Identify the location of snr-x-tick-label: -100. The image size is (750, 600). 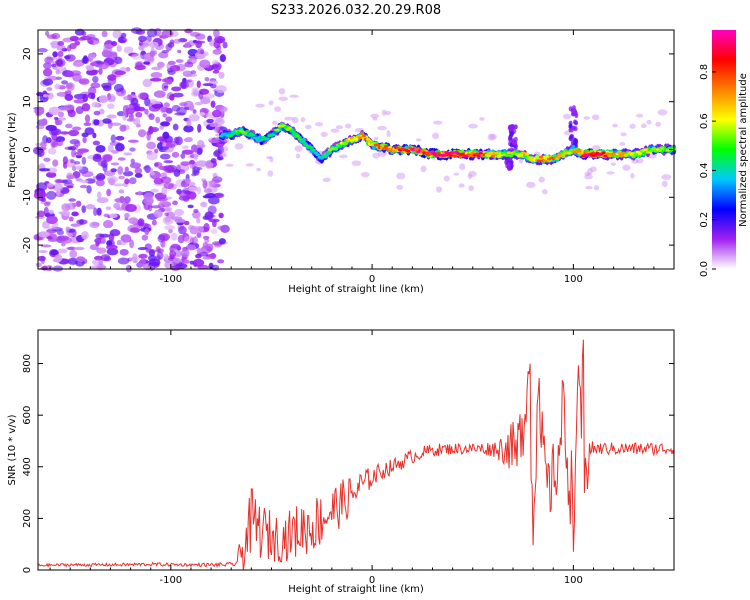
(170, 580).